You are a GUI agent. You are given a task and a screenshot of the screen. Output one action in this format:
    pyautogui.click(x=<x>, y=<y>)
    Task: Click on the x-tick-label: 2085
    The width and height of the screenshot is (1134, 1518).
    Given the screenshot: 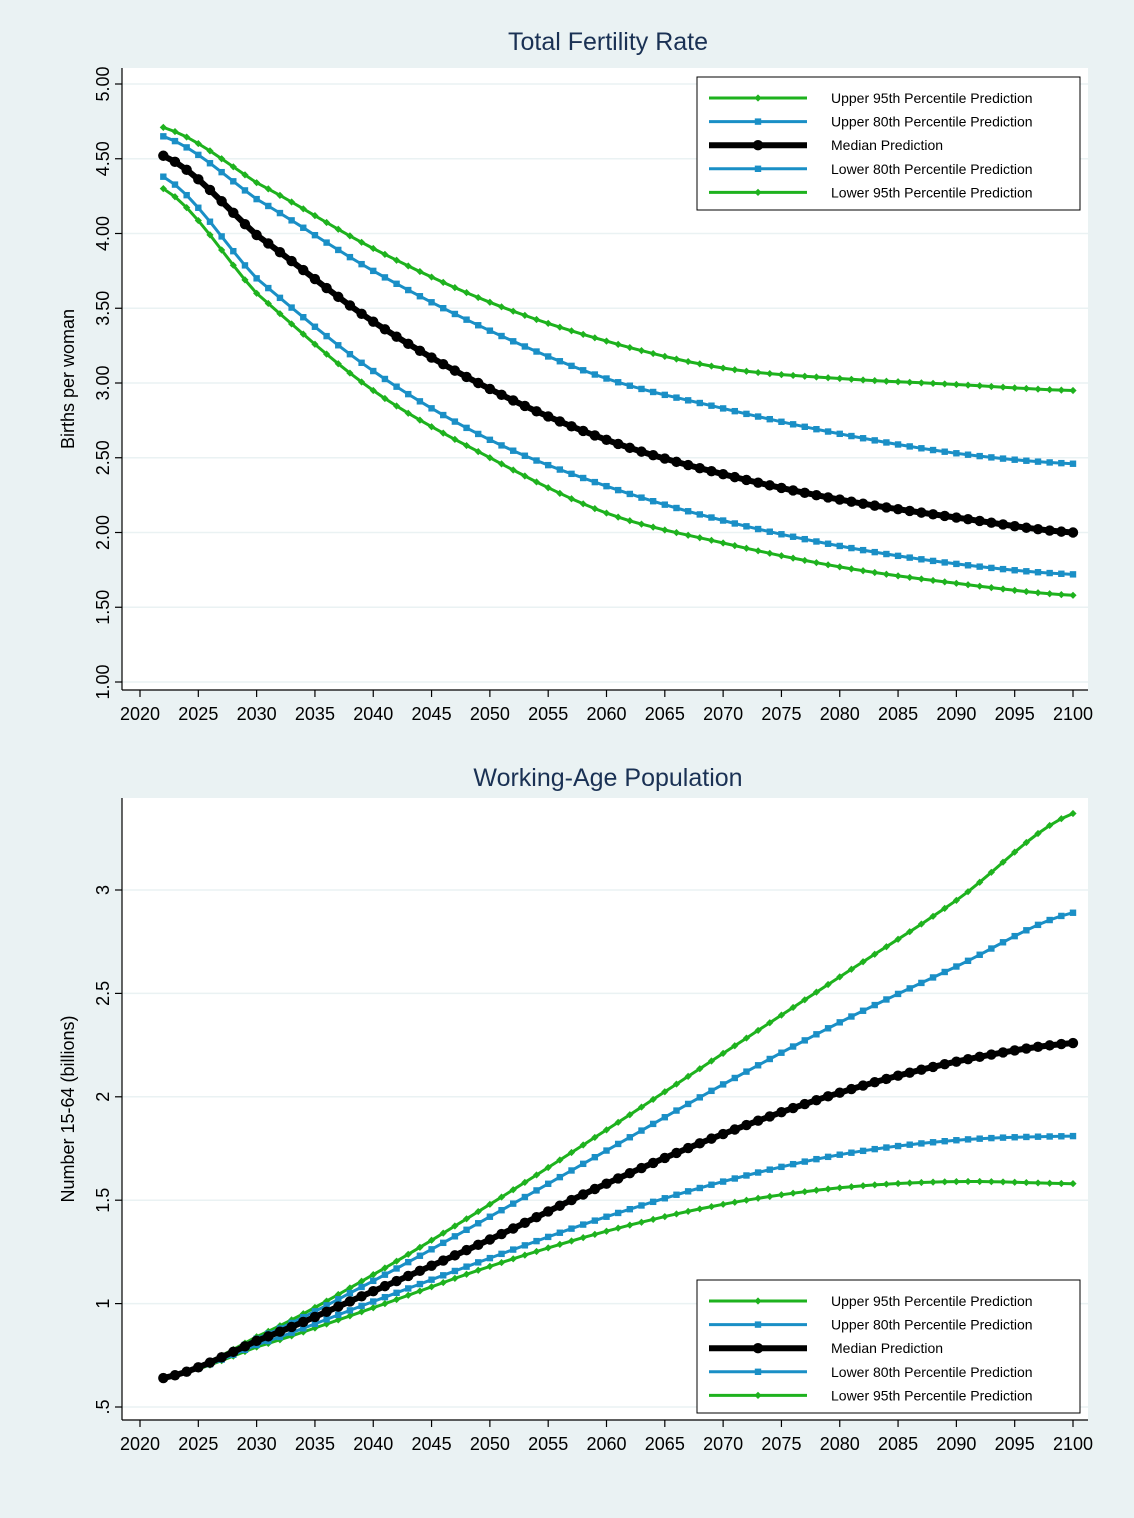 What is the action you would take?
    pyautogui.click(x=898, y=714)
    